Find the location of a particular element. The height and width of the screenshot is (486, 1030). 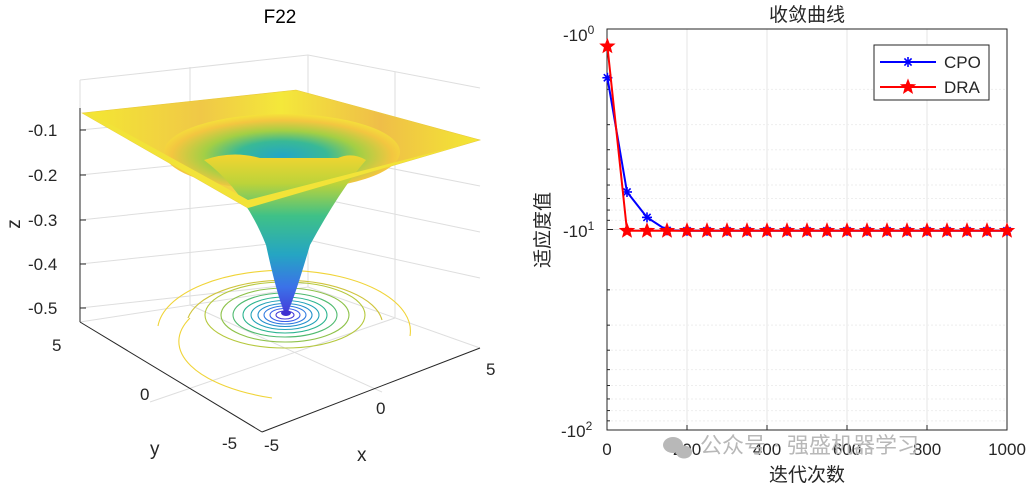

legend-marks is located at coordinates (908, 75).